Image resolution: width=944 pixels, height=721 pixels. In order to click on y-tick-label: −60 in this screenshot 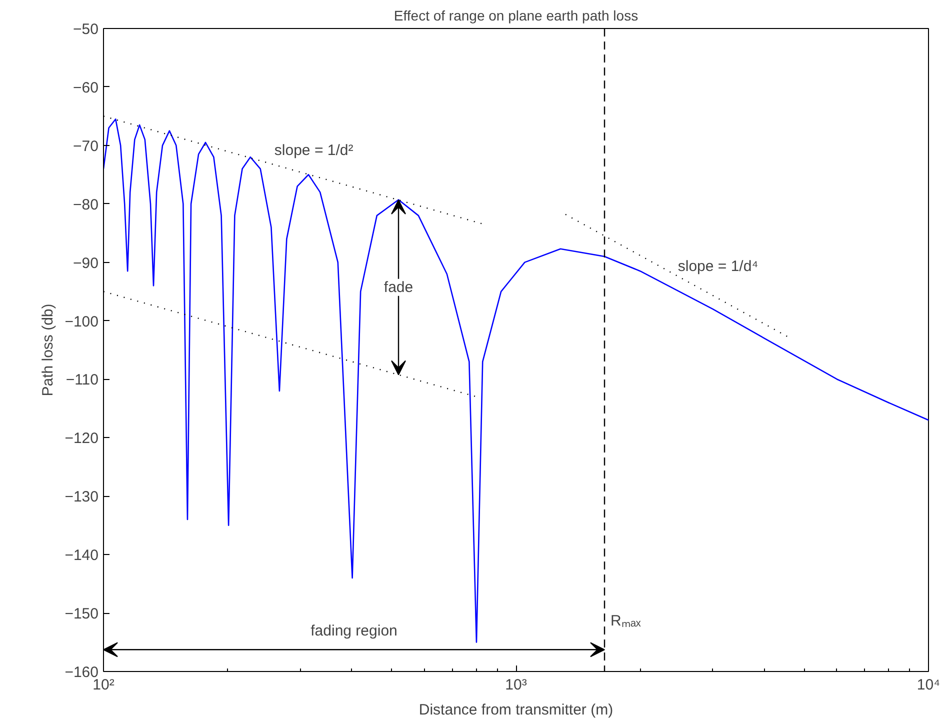, I will do `click(86, 87)`.